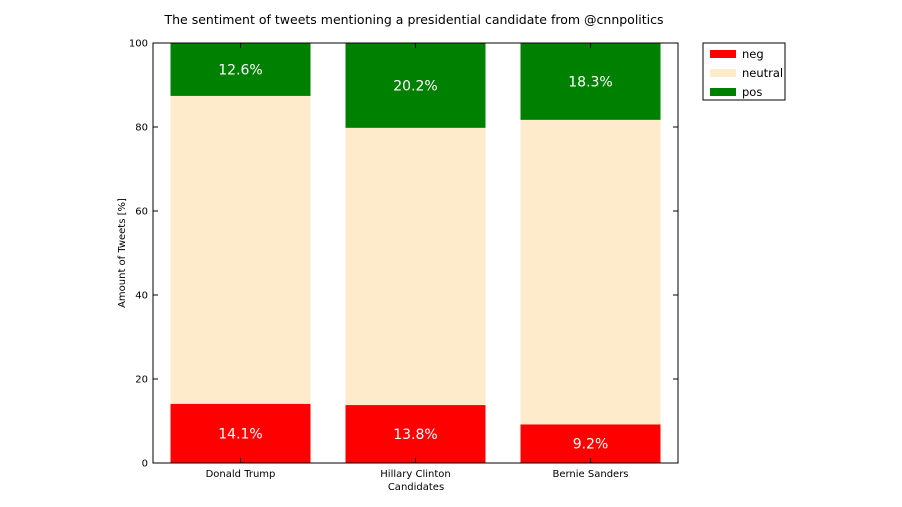 Image resolution: width=902 pixels, height=507 pixels. What do you see at coordinates (416, 487) in the screenshot?
I see `x-axis-label: Candidates` at bounding box center [416, 487].